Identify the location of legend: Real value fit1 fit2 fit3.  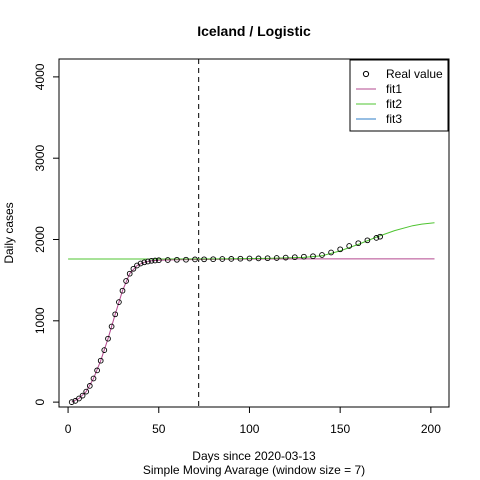
(399, 95).